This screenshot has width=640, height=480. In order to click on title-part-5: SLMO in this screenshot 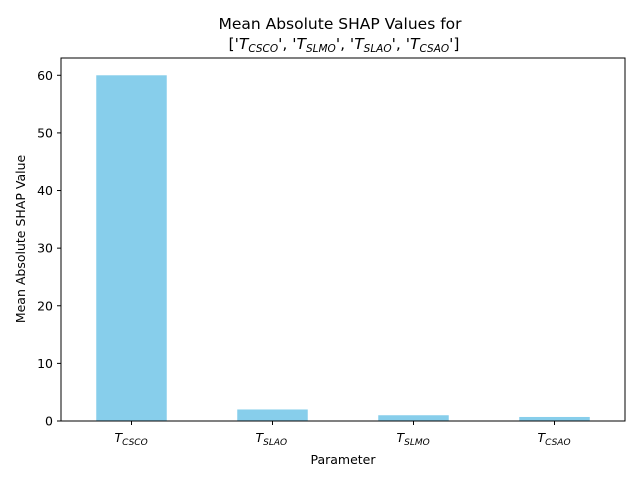, I will do `click(321, 49)`.